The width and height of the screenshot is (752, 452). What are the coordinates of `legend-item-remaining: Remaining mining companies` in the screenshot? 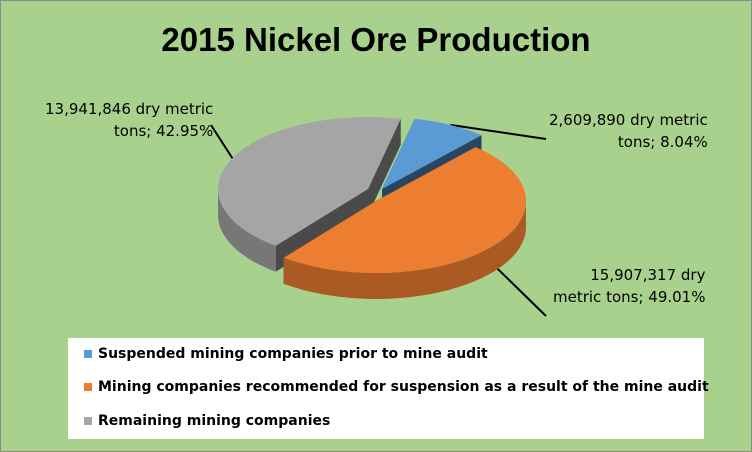 It's located at (207, 421).